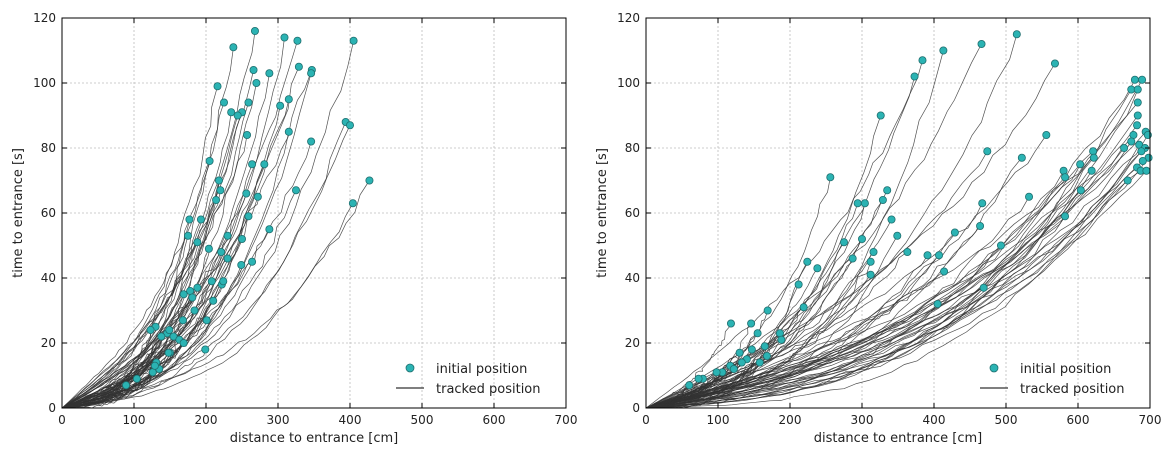 The image size is (1168, 450). I want to click on x-tick-label: 200, so click(206, 420).